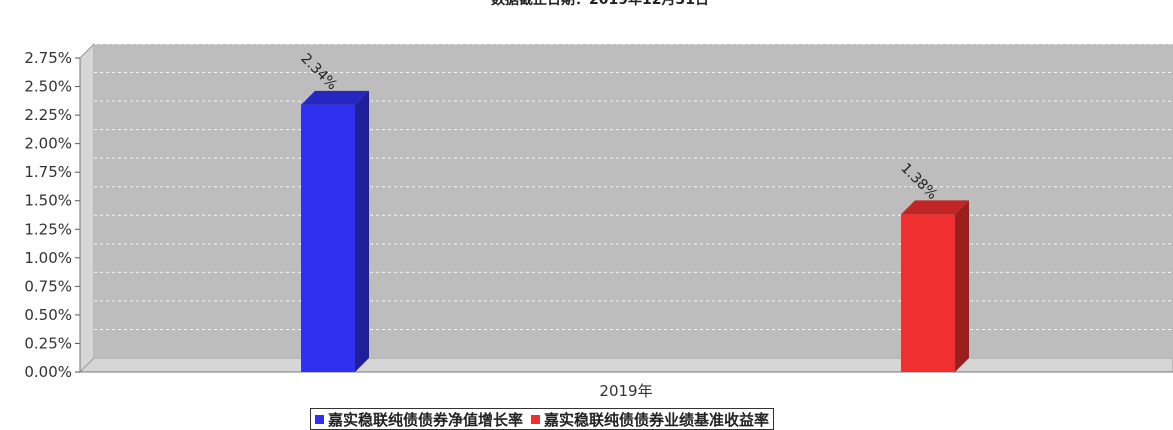  I want to click on y-tick-label: 1.75%, so click(48, 172).